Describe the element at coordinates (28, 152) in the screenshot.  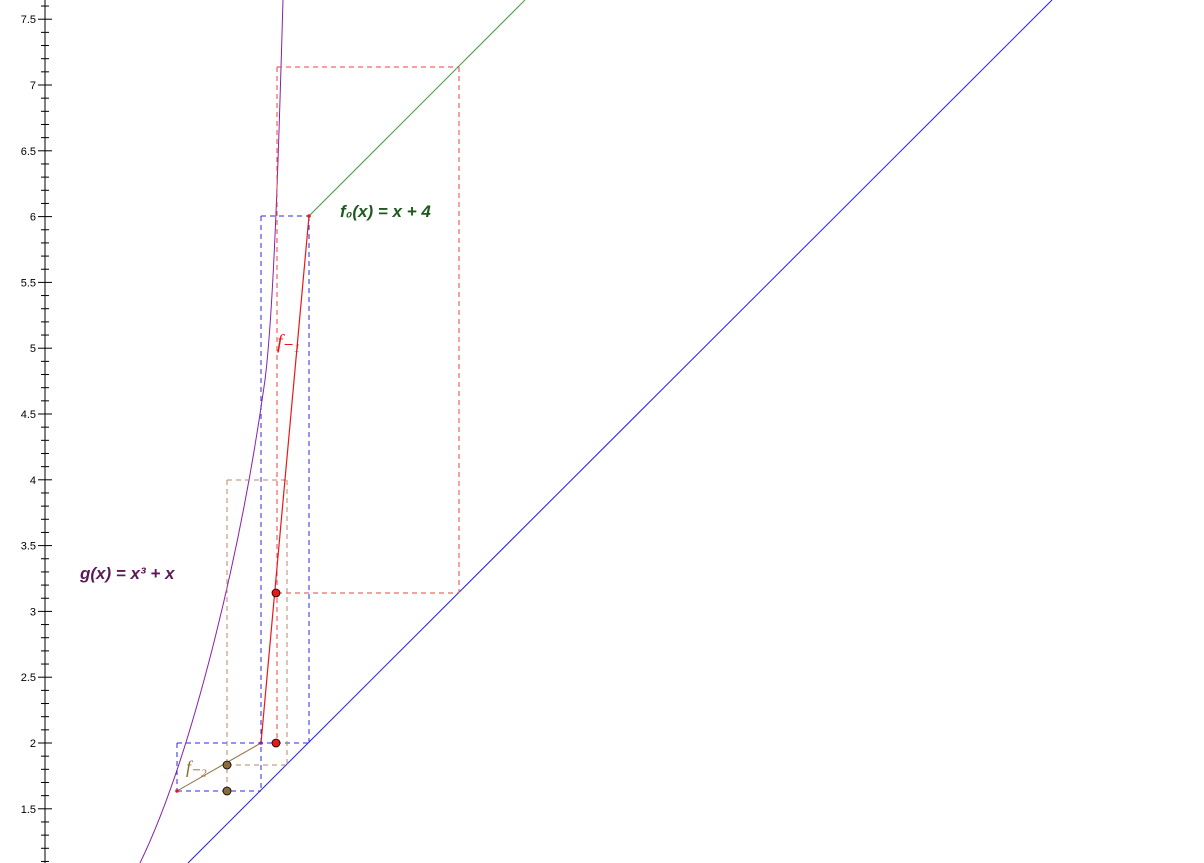
I see `y-tick-label: 6.5` at that location.